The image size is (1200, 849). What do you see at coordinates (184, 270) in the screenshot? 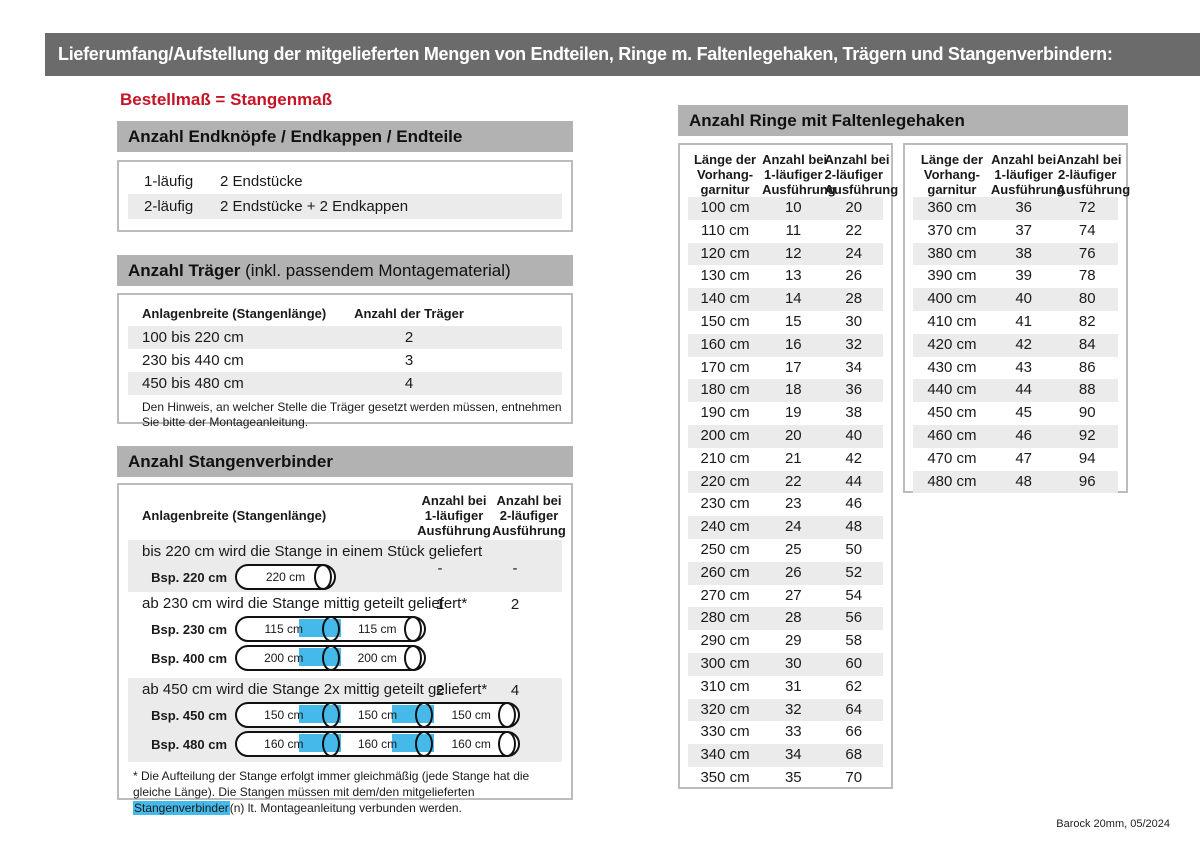
I see `section-title-traeger: Anzahl Träger` at bounding box center [184, 270].